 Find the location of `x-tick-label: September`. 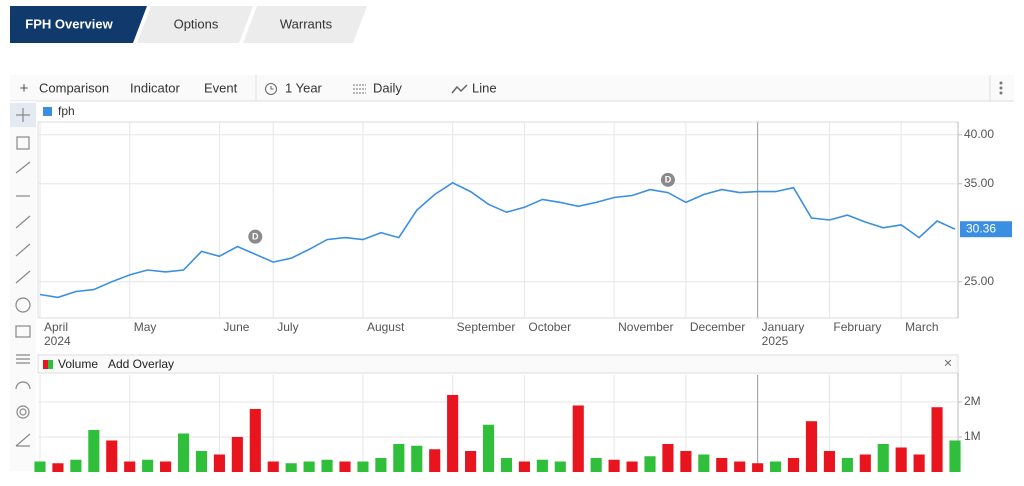

x-tick-label: September is located at coordinates (486, 327).